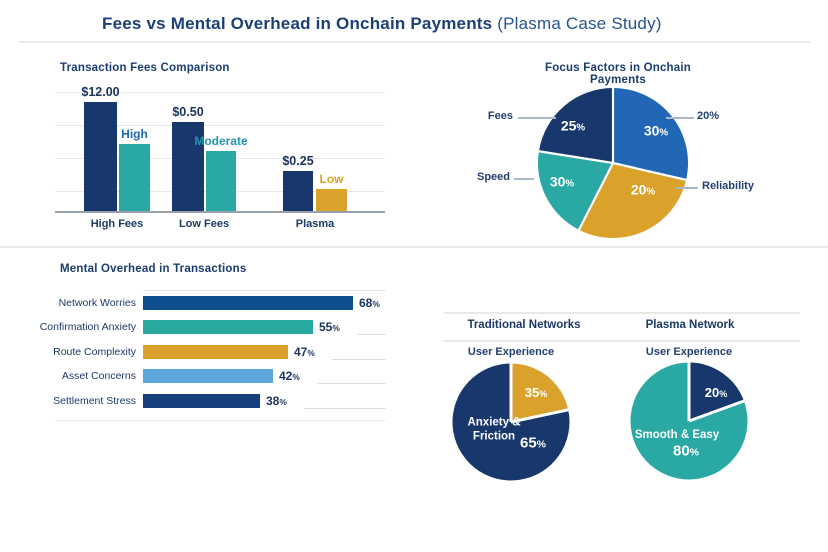 The height and width of the screenshot is (552, 828). Describe the element at coordinates (618, 74) in the screenshot. I see `focus-chart-title: Focus Factors in Onchain Payments` at that location.